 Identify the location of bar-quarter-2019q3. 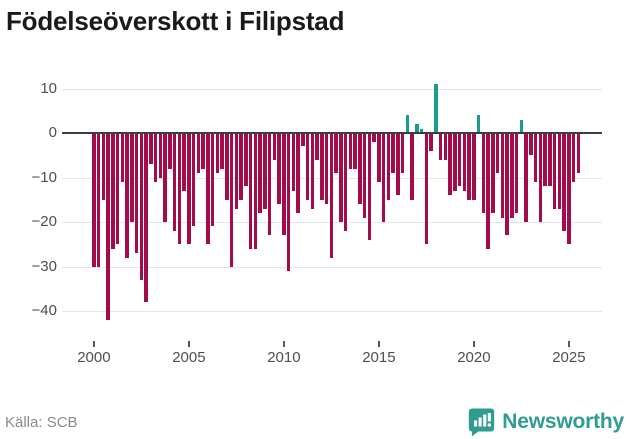
(464, 162).